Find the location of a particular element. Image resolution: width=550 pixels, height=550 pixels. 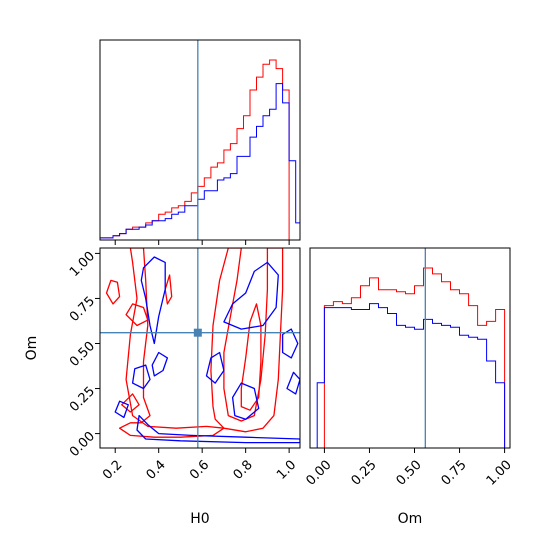

om-marginal-x-tick-label-2: 0.50 is located at coordinates (409, 473).